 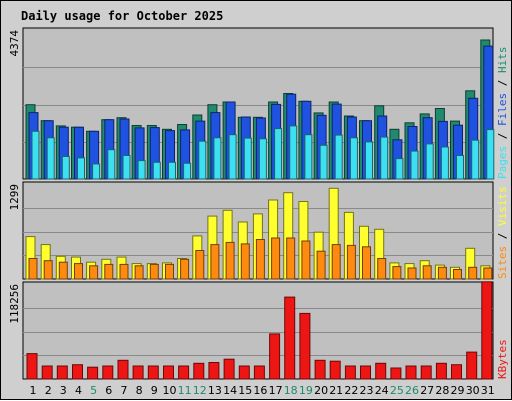 What do you see at coordinates (139, 390) in the screenshot?
I see `x-tick-label-day-8: 8` at bounding box center [139, 390].